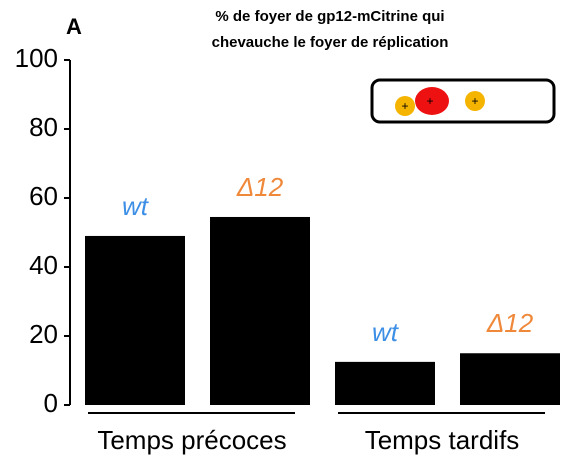 This screenshot has height=463, width=571. Describe the element at coordinates (43, 334) in the screenshot. I see `y-tick-label: 20` at that location.